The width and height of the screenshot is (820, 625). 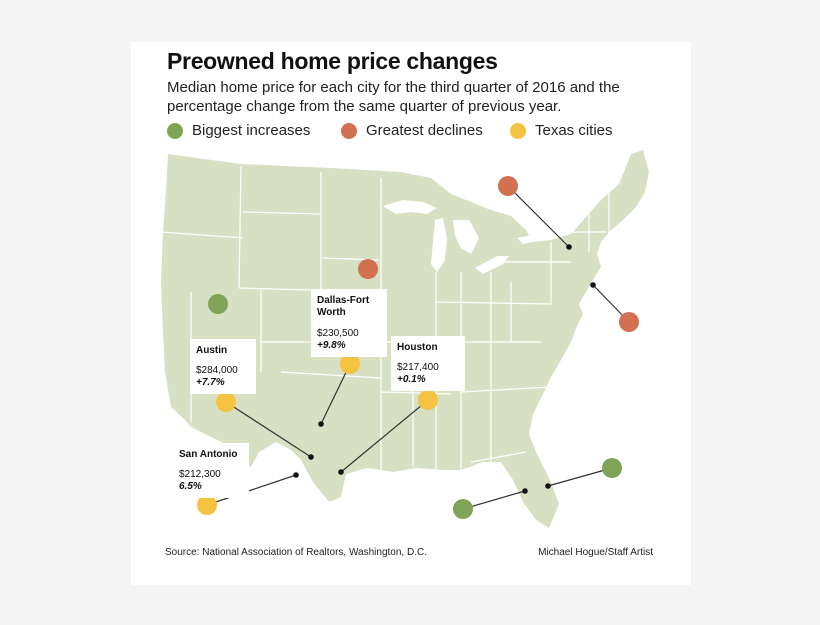 What do you see at coordinates (175, 130) in the screenshot?
I see `green-dot-icon` at bounding box center [175, 130].